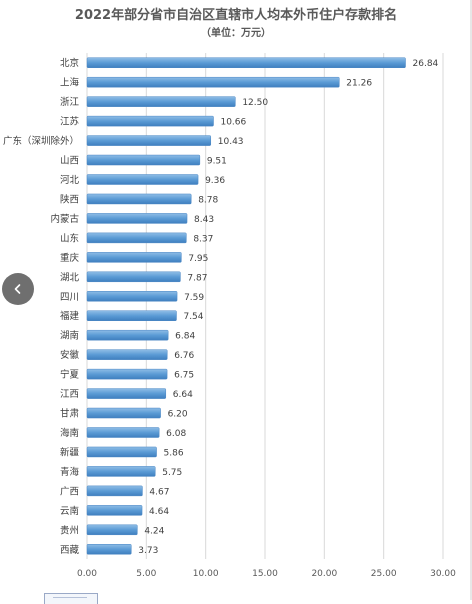 This screenshot has width=472, height=604. What do you see at coordinates (148, 551) in the screenshot?
I see `value-label: 3.73` at bounding box center [148, 551].